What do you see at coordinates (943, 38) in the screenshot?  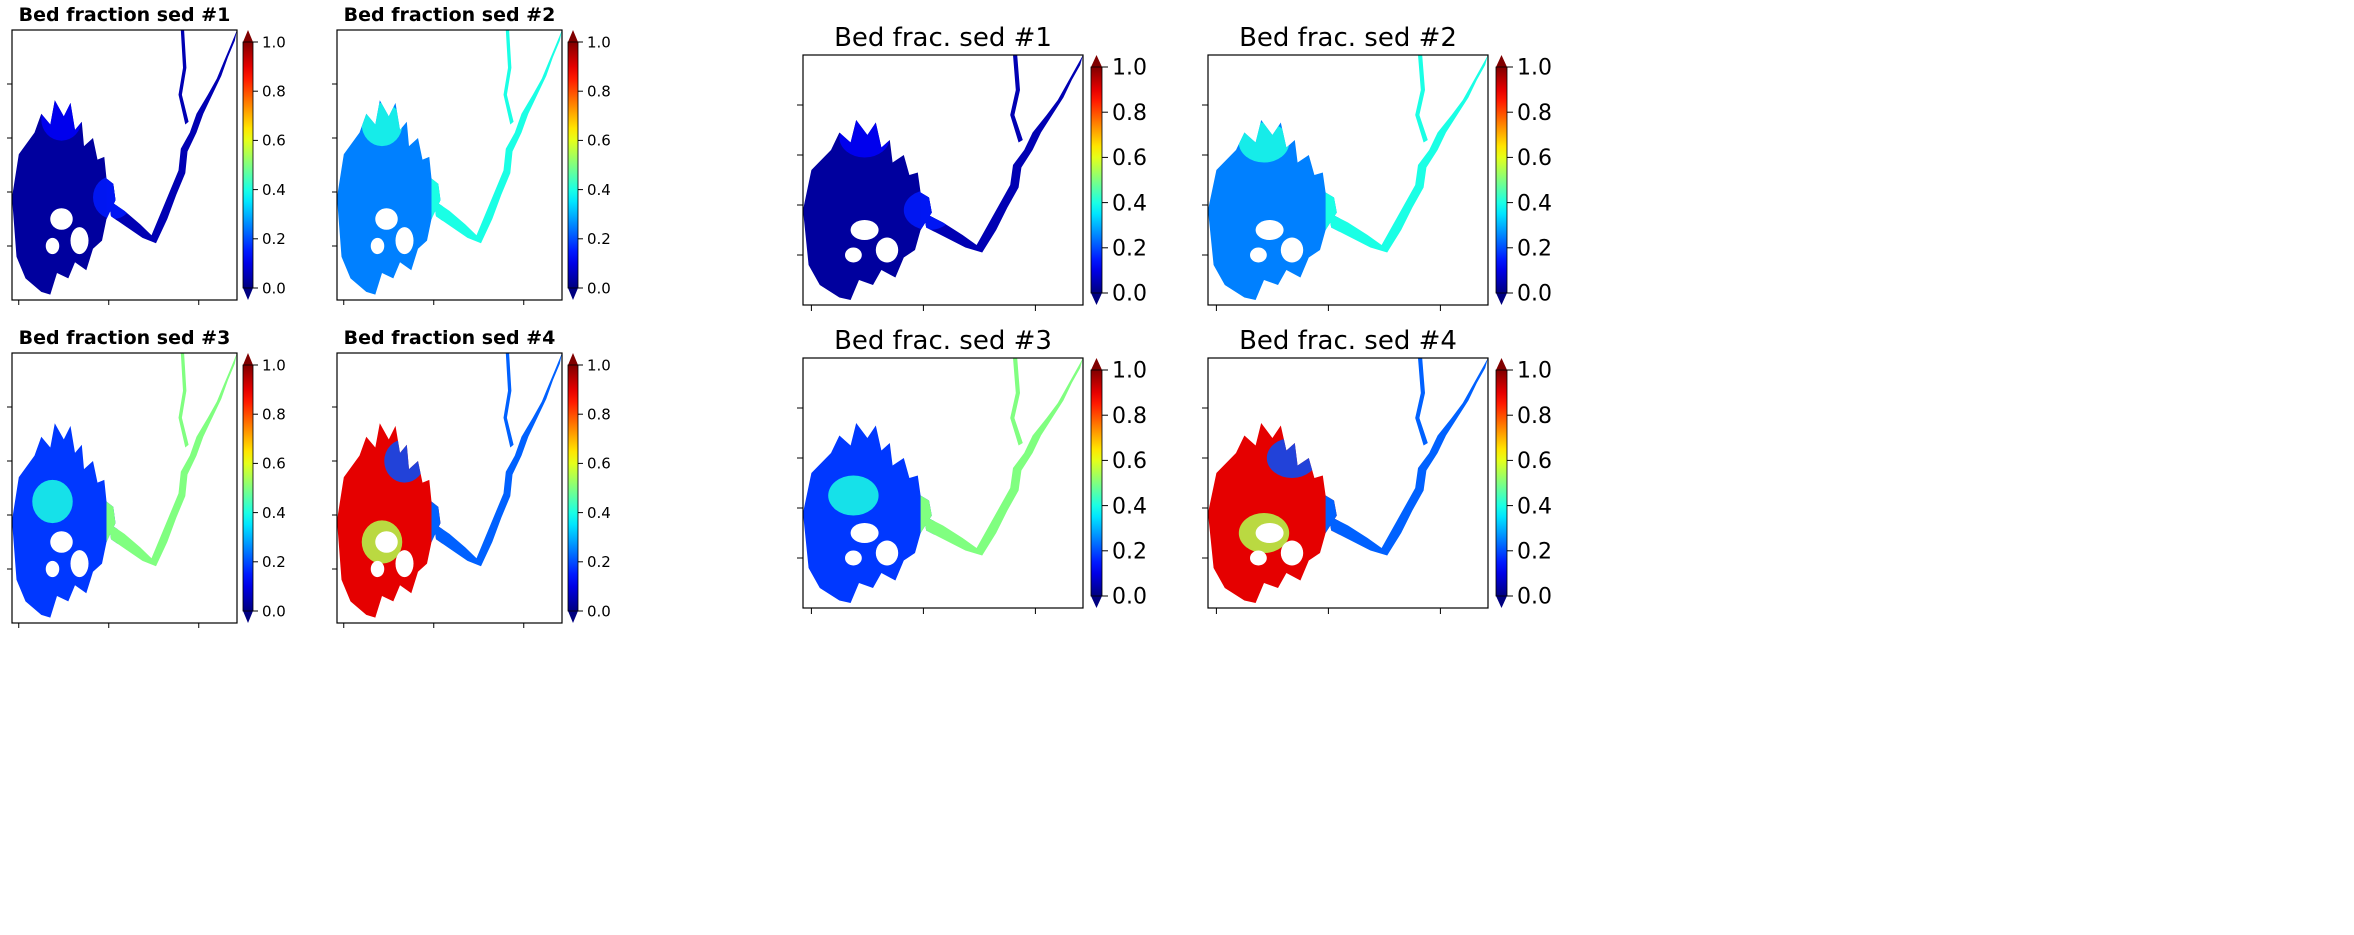 I see `panel-title: Bed frac. sed #1` at bounding box center [943, 38].